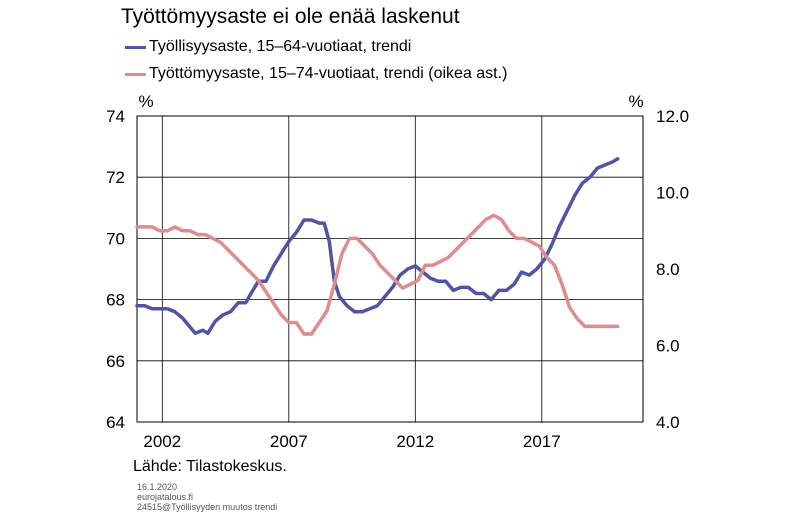 This screenshot has height=524, width=800. What do you see at coordinates (280, 46) in the screenshot?
I see `legend-label-employment: Työllisyysaste, 15–64-vuotiaat, trendi` at bounding box center [280, 46].